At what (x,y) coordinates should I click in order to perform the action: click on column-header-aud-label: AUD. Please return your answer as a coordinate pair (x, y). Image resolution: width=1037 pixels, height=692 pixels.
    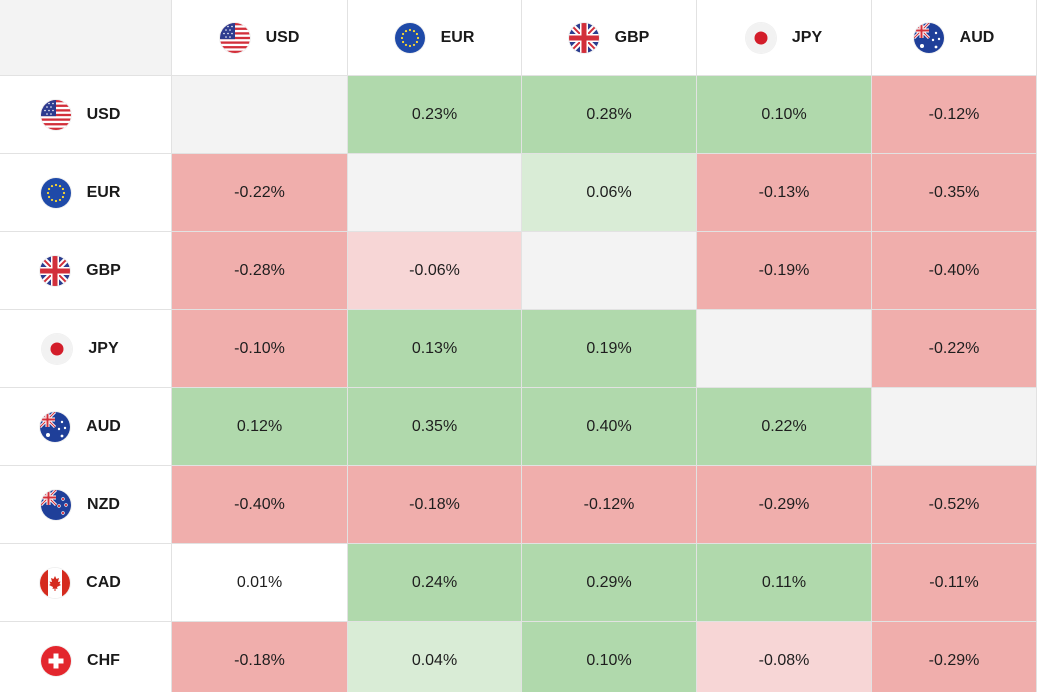
    Looking at the image, I should click on (977, 37).